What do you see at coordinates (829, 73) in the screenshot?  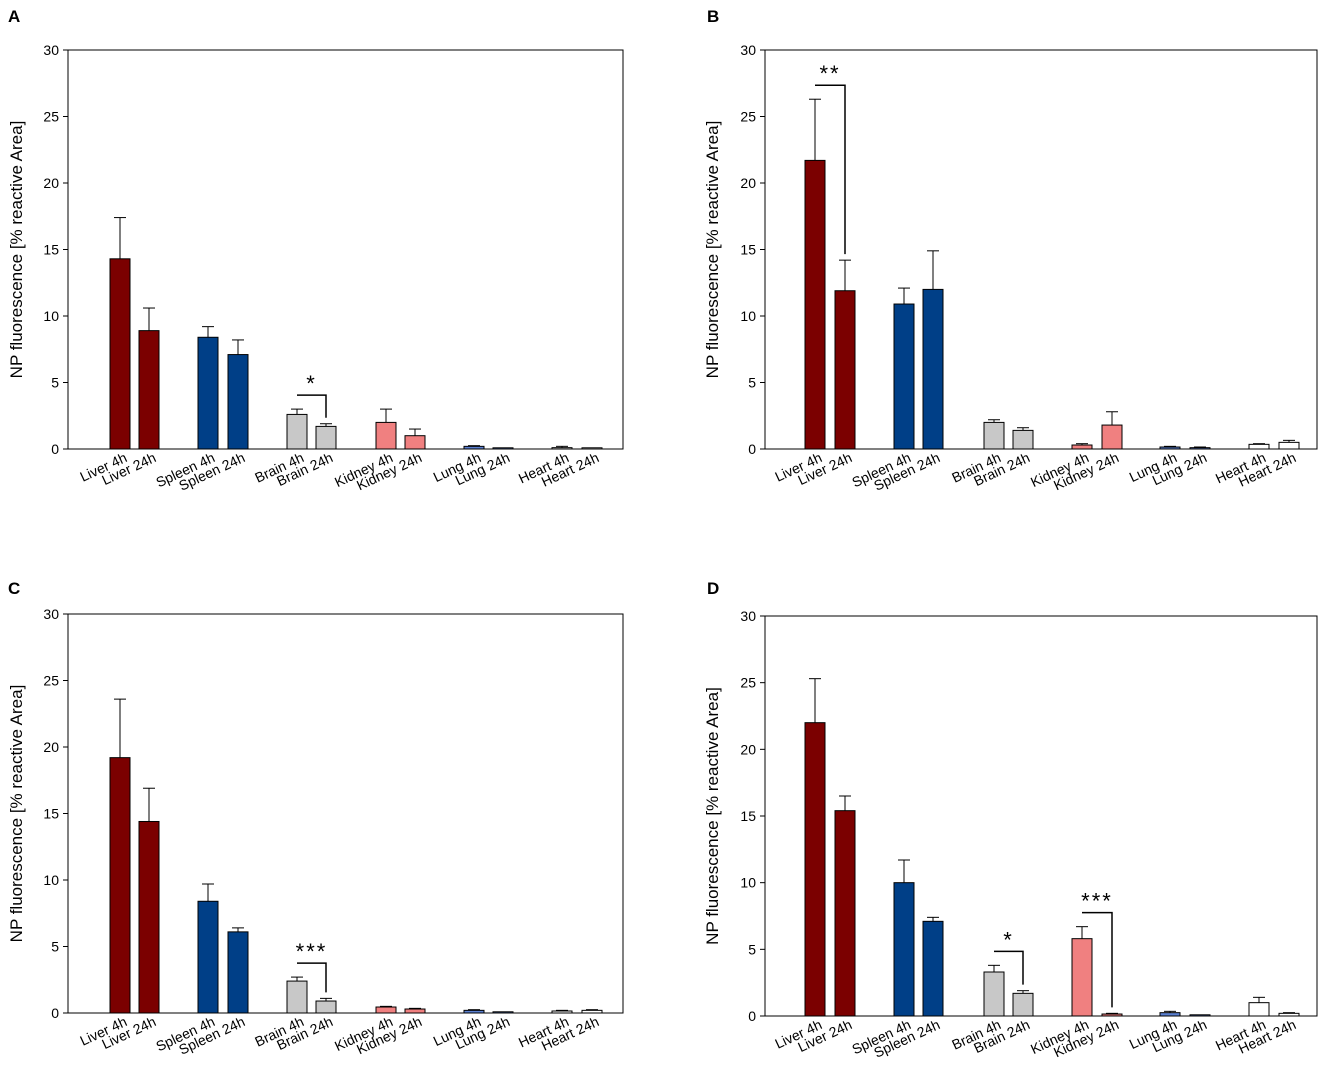 I see `significance-label: **` at bounding box center [829, 73].